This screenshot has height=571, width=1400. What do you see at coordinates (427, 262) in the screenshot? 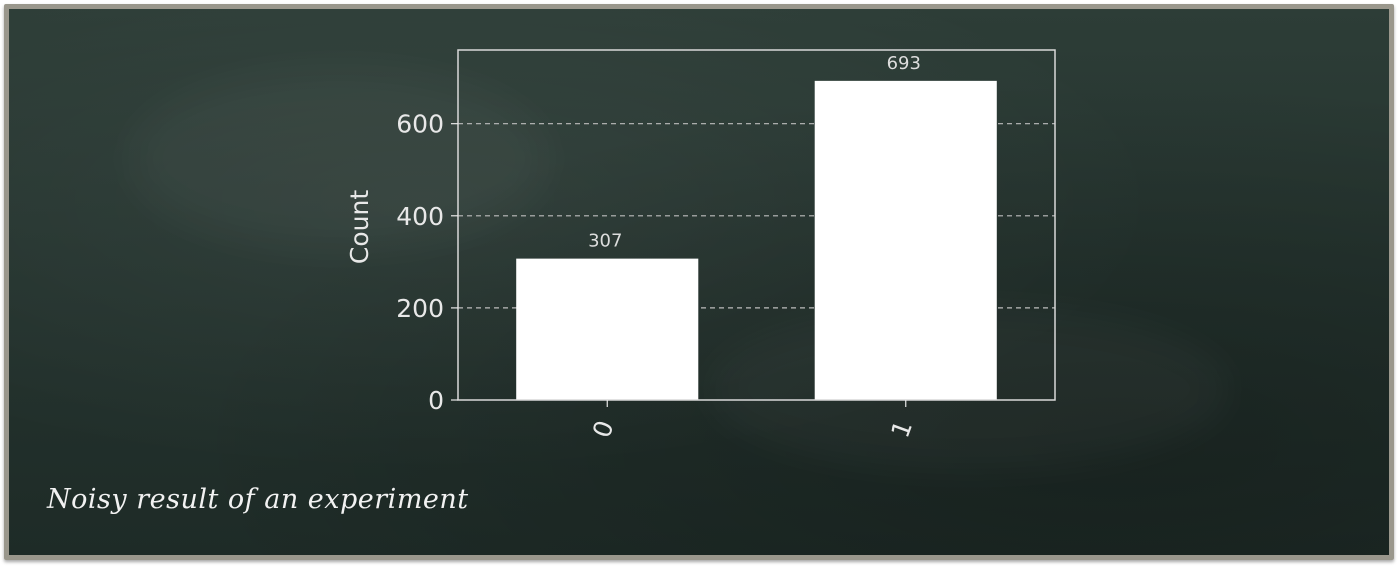
I see `y-axis-ticks: 0 200 400 600` at bounding box center [427, 262].